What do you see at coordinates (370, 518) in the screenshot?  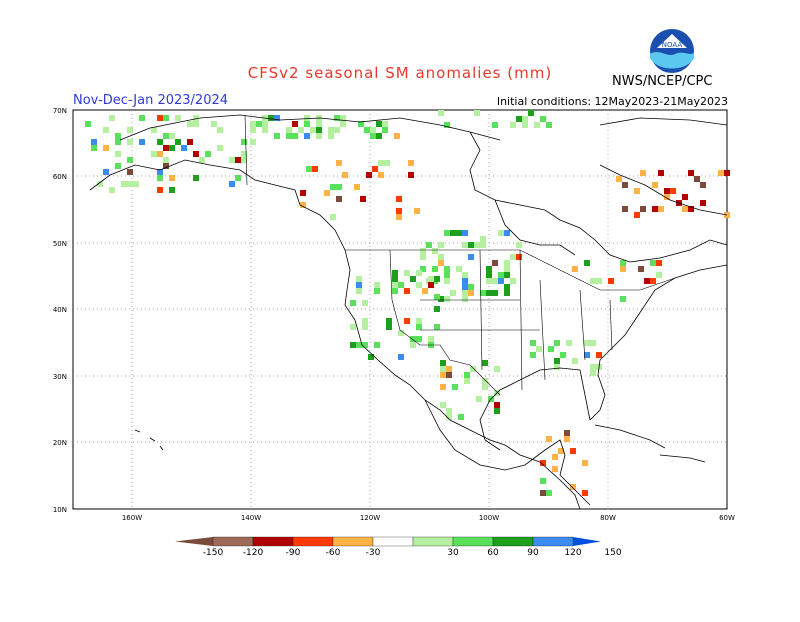 I see `lon-tick-label: 120W` at bounding box center [370, 518].